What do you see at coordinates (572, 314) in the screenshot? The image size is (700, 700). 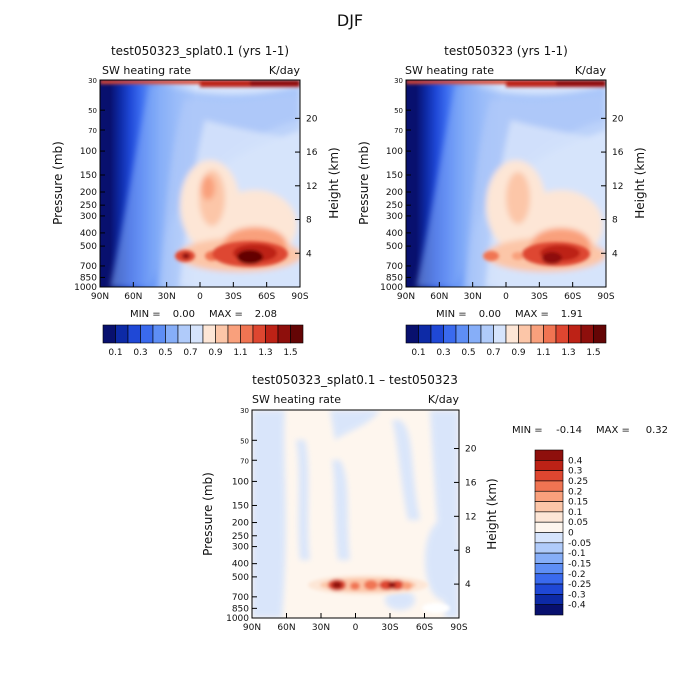 I see `panel-2-max-value: 1.91` at bounding box center [572, 314].